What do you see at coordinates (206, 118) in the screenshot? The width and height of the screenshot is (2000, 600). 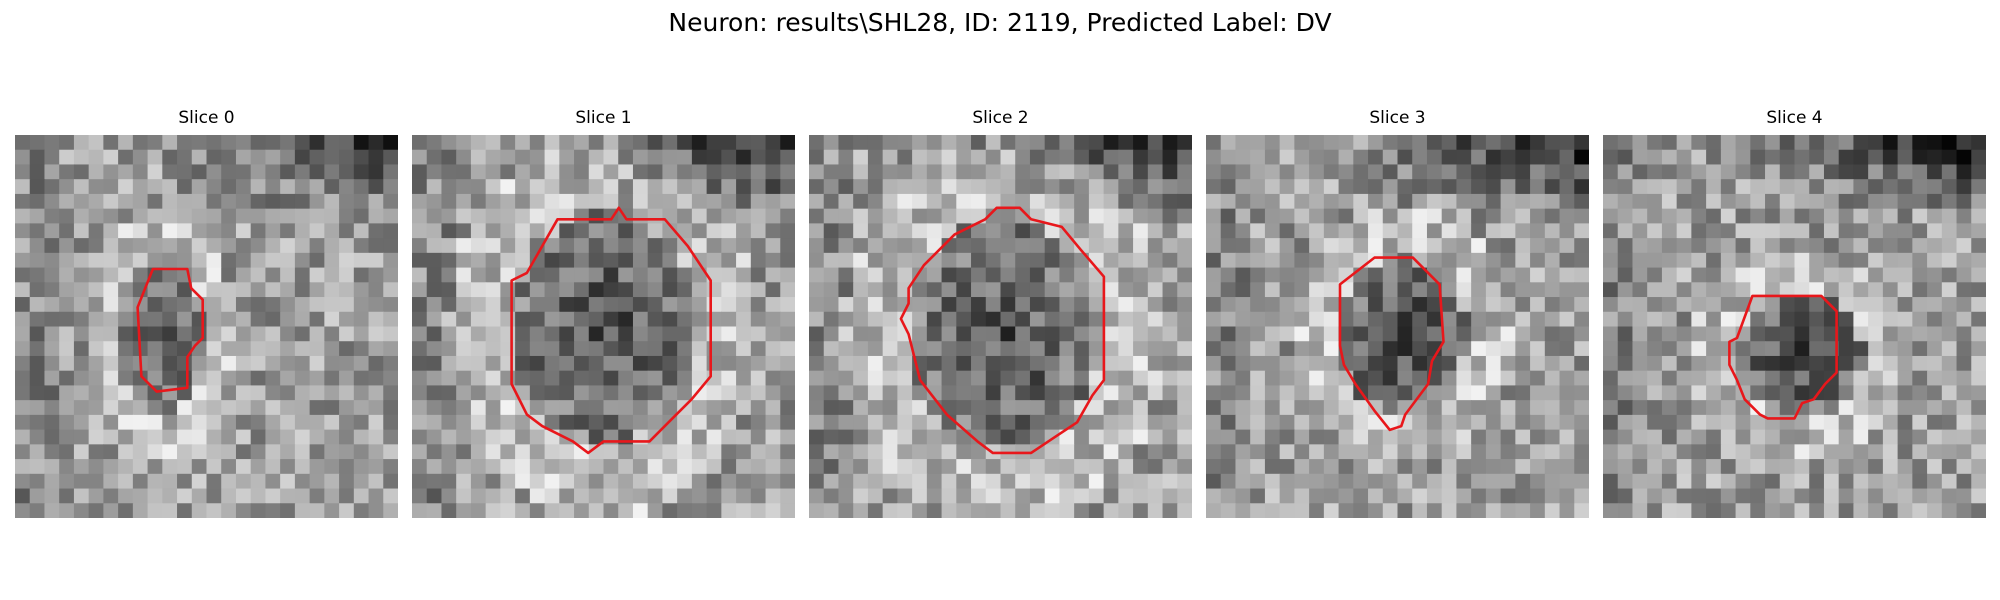 I see `slice-title-0: Slice 0` at bounding box center [206, 118].